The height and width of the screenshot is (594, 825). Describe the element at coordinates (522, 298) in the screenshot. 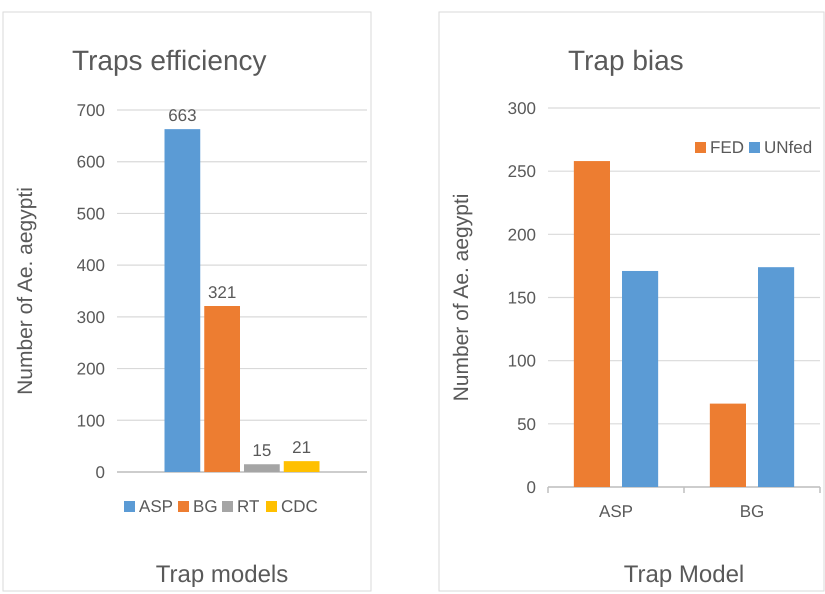

I see `y-tick-label: 150` at that location.